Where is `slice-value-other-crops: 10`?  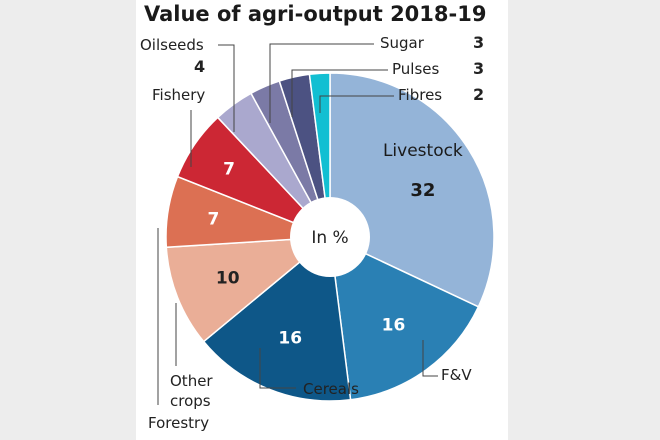 slice-value-other-crops: 10 is located at coordinates (228, 278).